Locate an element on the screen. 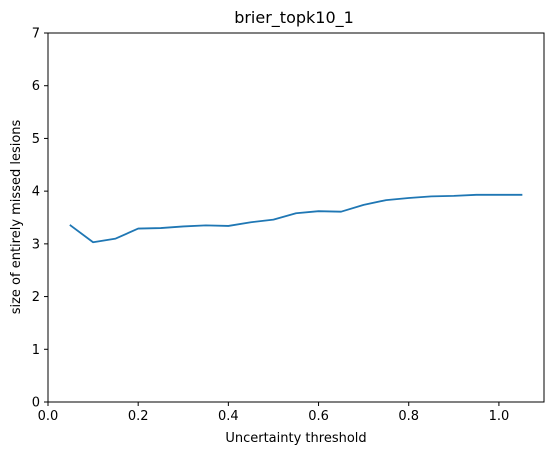  y-tick-label: 1 is located at coordinates (36, 350).